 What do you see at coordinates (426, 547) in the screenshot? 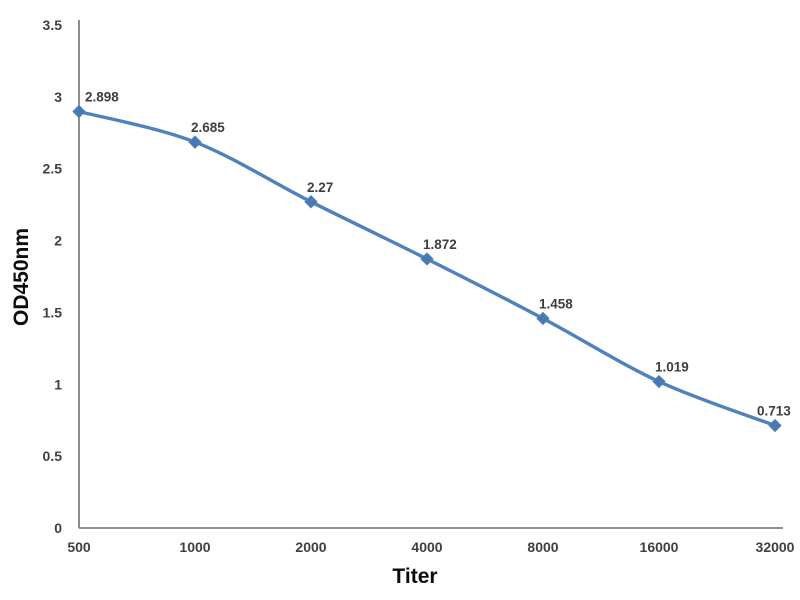
I see `x-tick-label: 4000` at bounding box center [426, 547].